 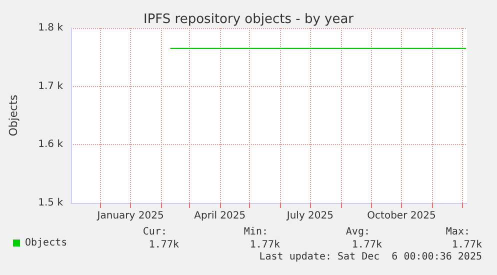 I want to click on y-tick-label: 1.7 k, so click(x=51, y=86).